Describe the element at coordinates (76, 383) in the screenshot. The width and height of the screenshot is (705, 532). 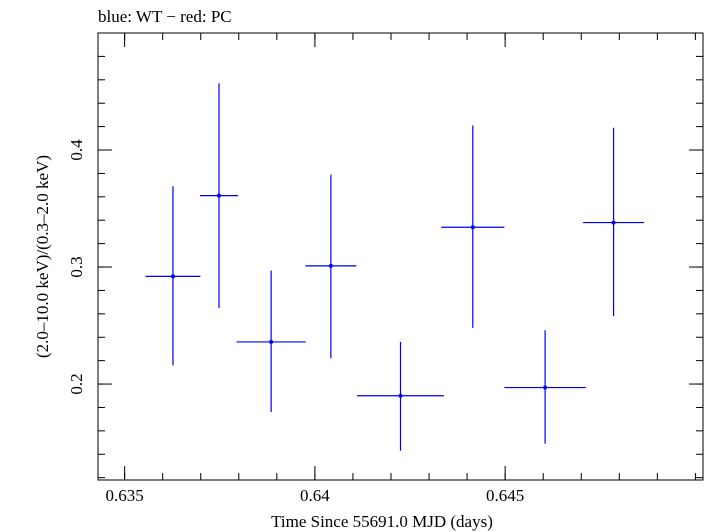
I see `y-tick-label: 0.2` at that location.